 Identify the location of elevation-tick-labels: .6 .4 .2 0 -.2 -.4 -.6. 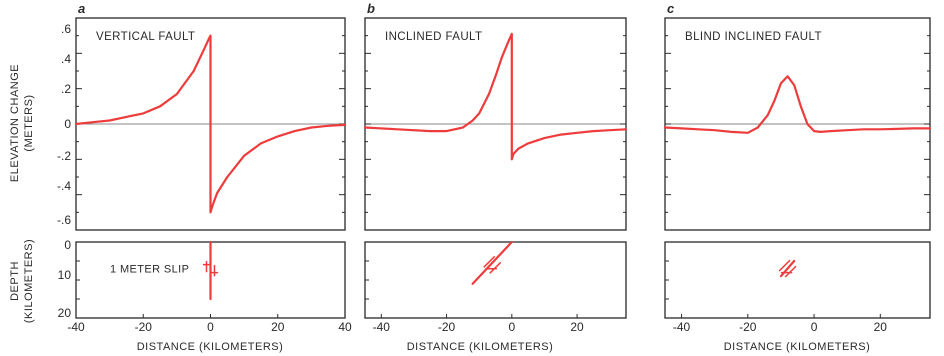
(64, 124).